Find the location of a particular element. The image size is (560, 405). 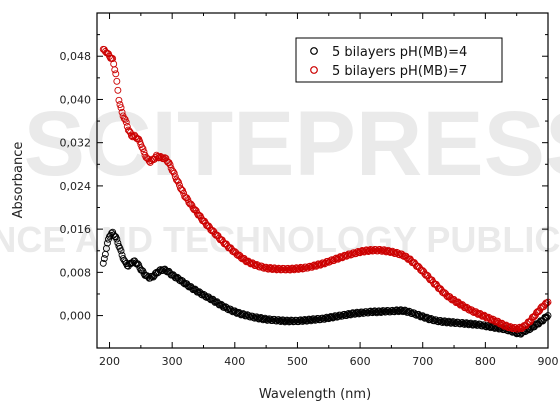

y-tick-label: 0,016 is located at coordinates (76, 229).